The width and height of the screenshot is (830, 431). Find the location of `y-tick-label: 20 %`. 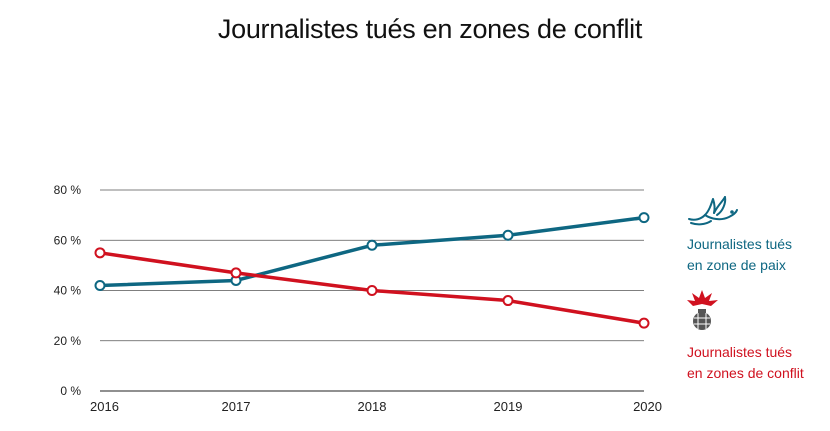

y-tick-label: 20 % is located at coordinates (68, 341).